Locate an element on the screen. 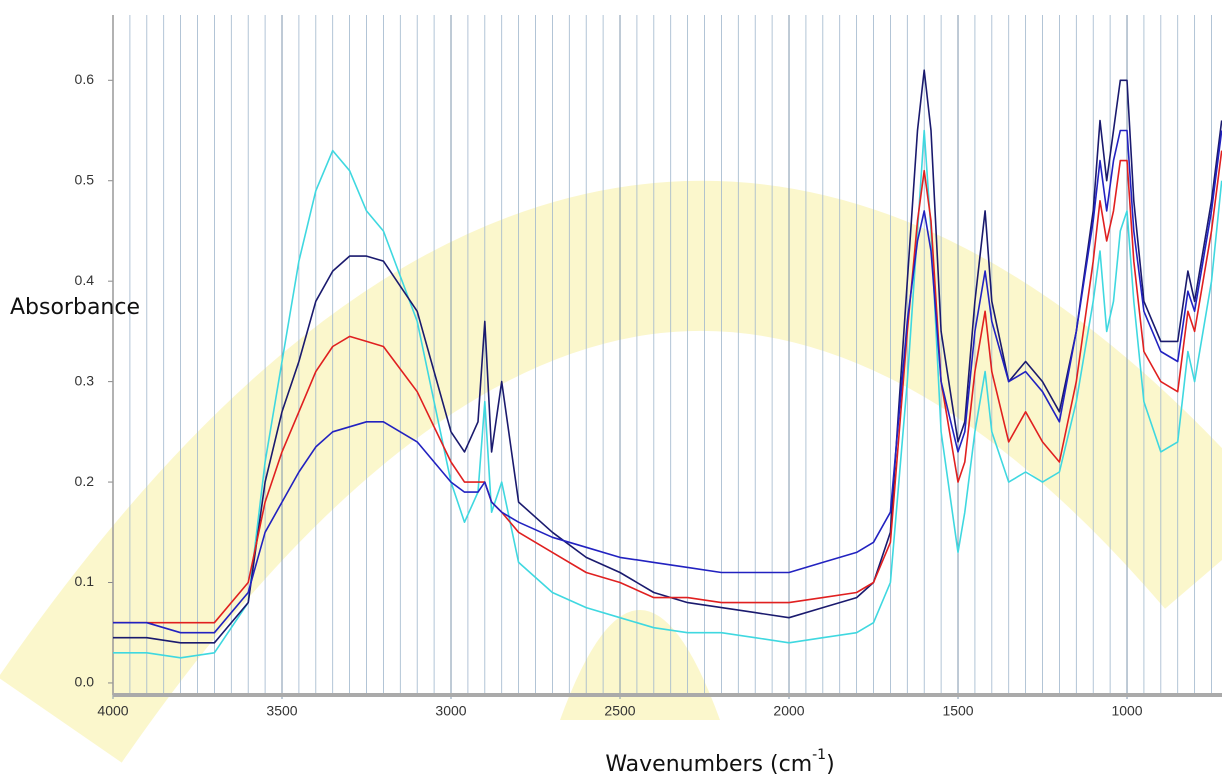 The height and width of the screenshot is (782, 1222). watermark-block is located at coordinates (640, 665).